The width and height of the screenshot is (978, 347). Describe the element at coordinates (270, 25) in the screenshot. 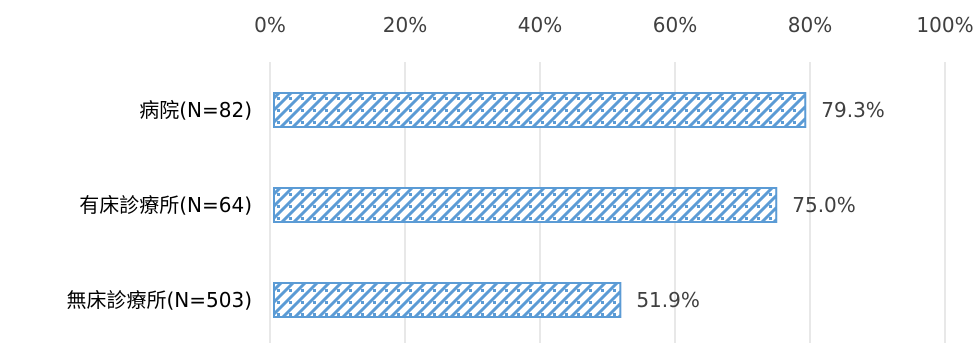

I see `x-tick-label: 0%` at that location.